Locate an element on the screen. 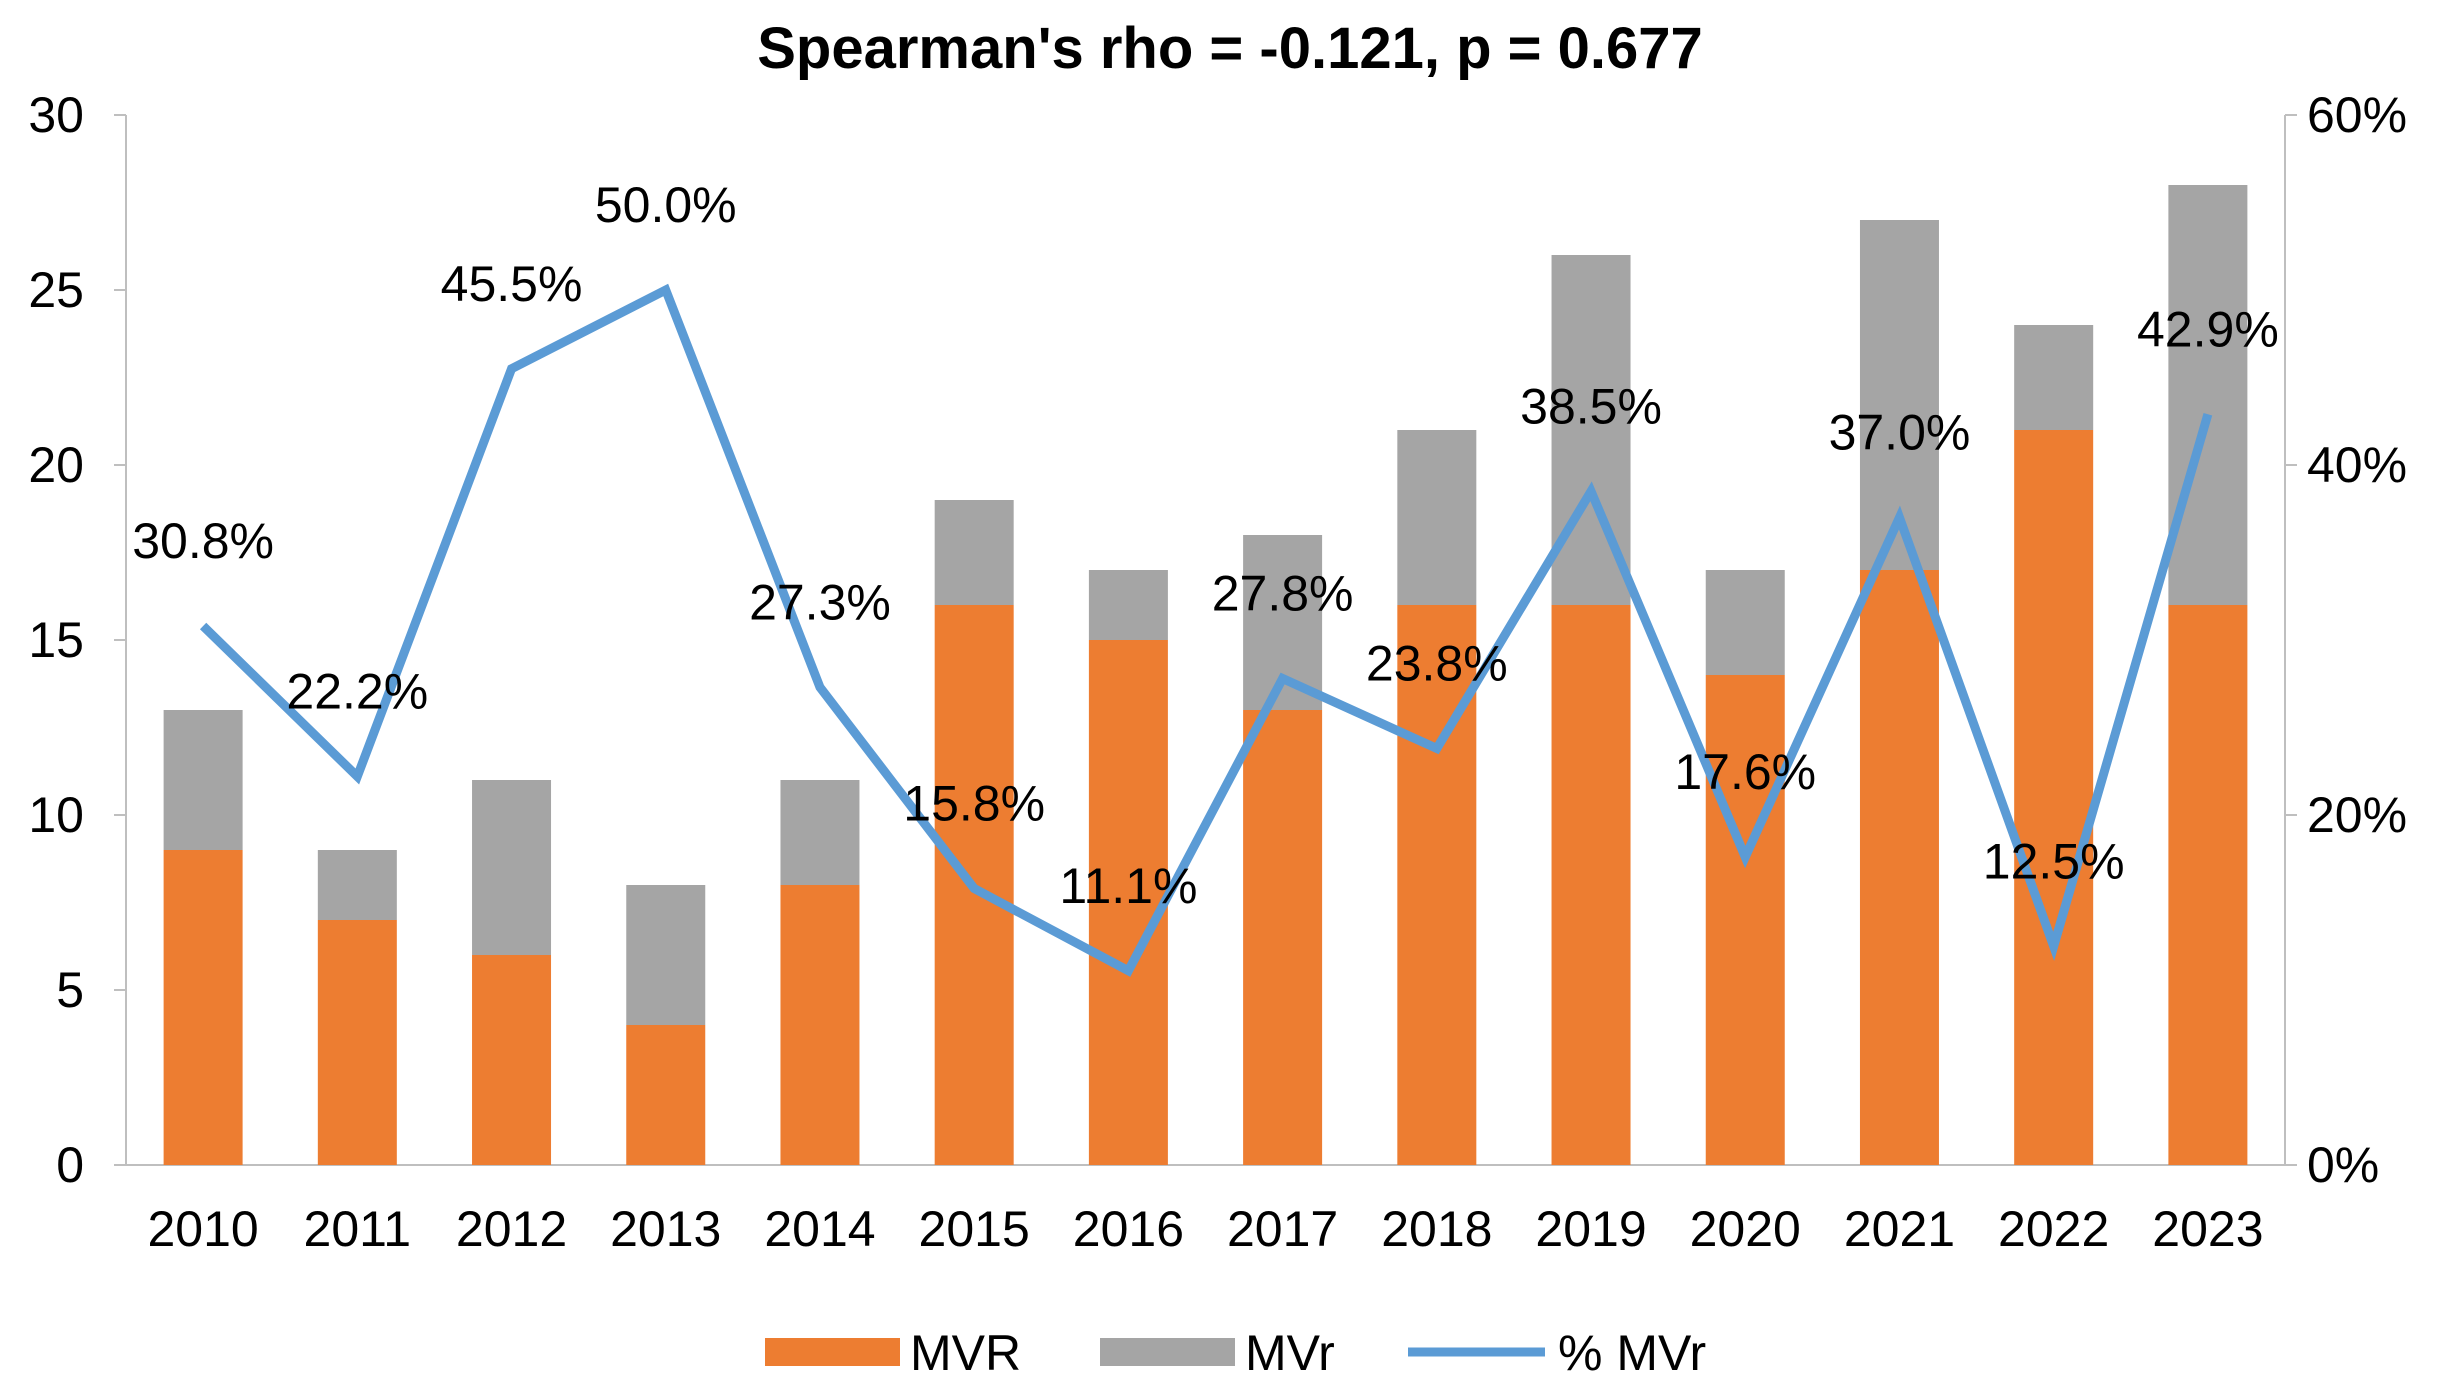  legend-swatch-mvr is located at coordinates (832, 1352).